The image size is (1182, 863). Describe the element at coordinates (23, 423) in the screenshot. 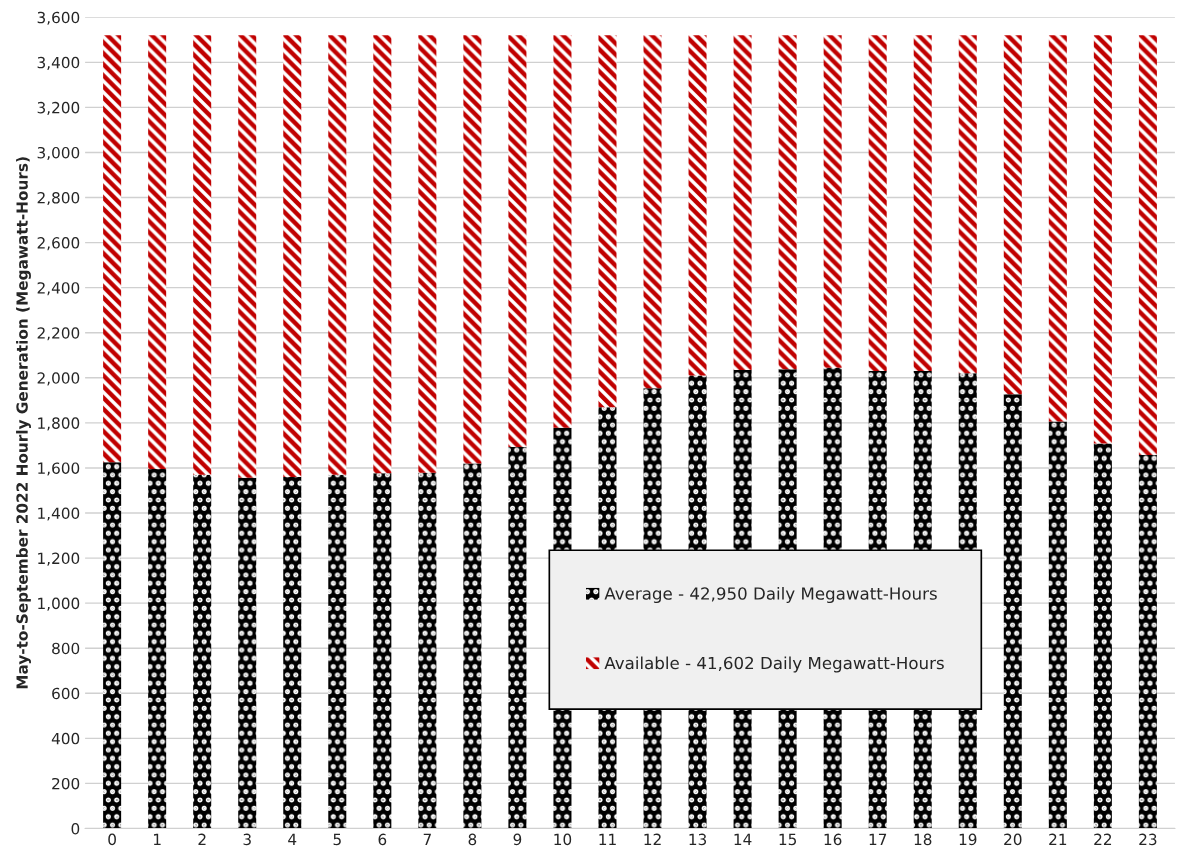

I see `y-axis-title: May-to-September 2022 Hourly Generation (Megawatt-Hours)` at that location.